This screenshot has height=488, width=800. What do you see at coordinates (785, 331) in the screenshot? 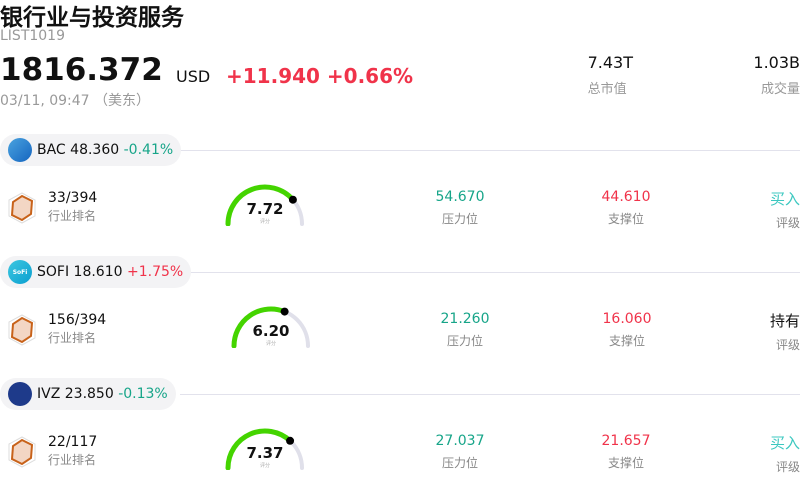
I see `rating: 持有 评级` at bounding box center [785, 331].